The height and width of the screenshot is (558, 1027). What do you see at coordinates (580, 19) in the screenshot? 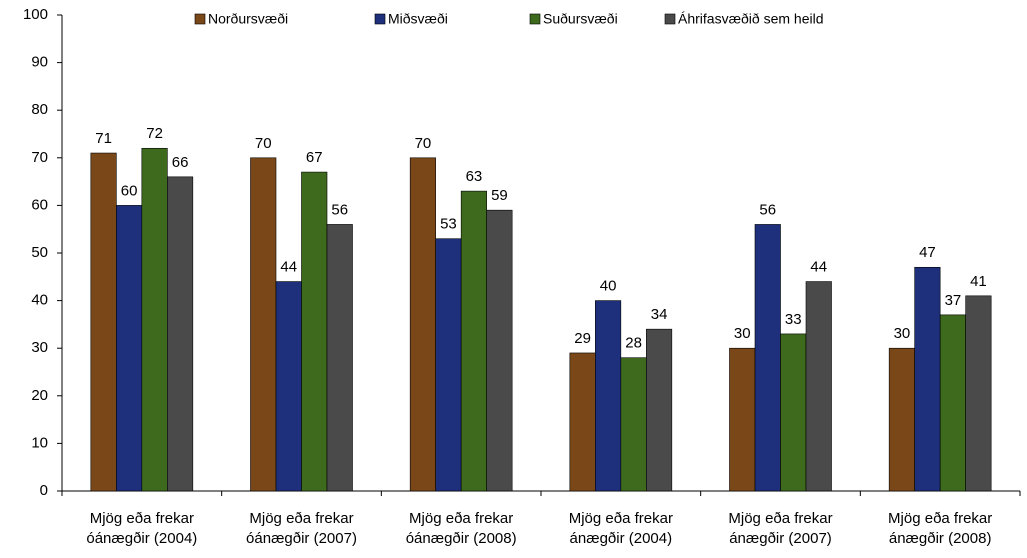
I see `legend-label: Suðursvæði` at bounding box center [580, 19].